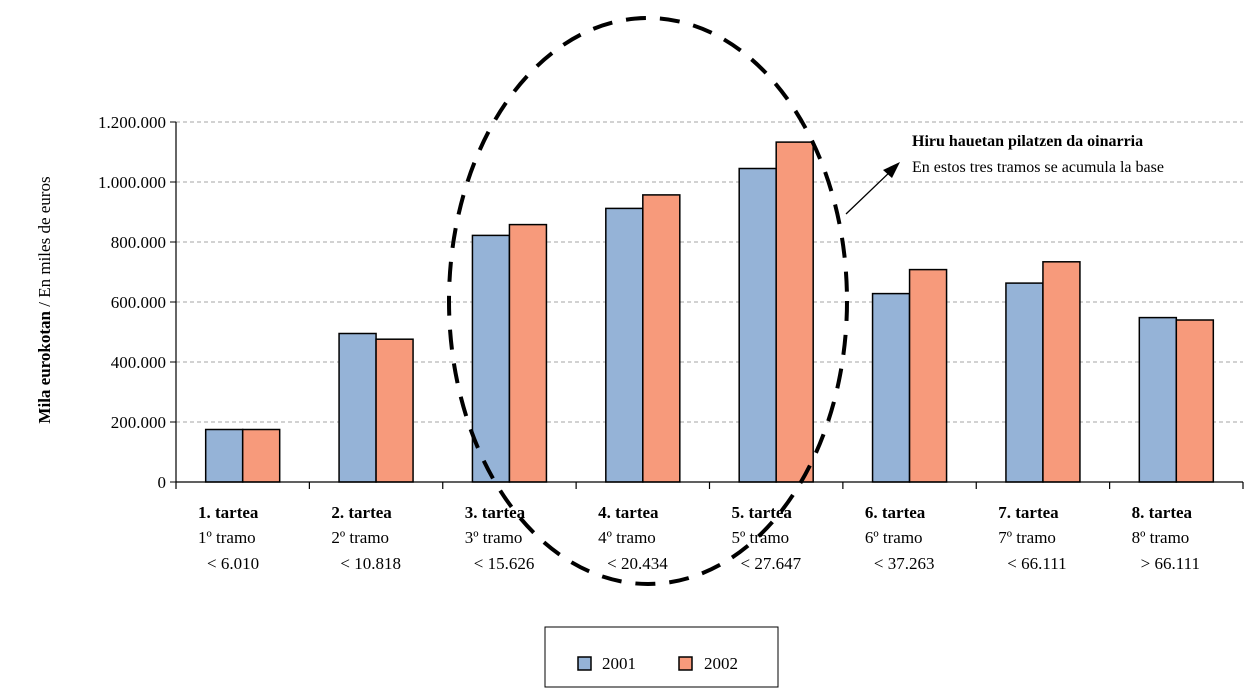 This screenshot has height=691, width=1250. What do you see at coordinates (495, 512) in the screenshot?
I see `x-label-name: 3. tartea` at bounding box center [495, 512].